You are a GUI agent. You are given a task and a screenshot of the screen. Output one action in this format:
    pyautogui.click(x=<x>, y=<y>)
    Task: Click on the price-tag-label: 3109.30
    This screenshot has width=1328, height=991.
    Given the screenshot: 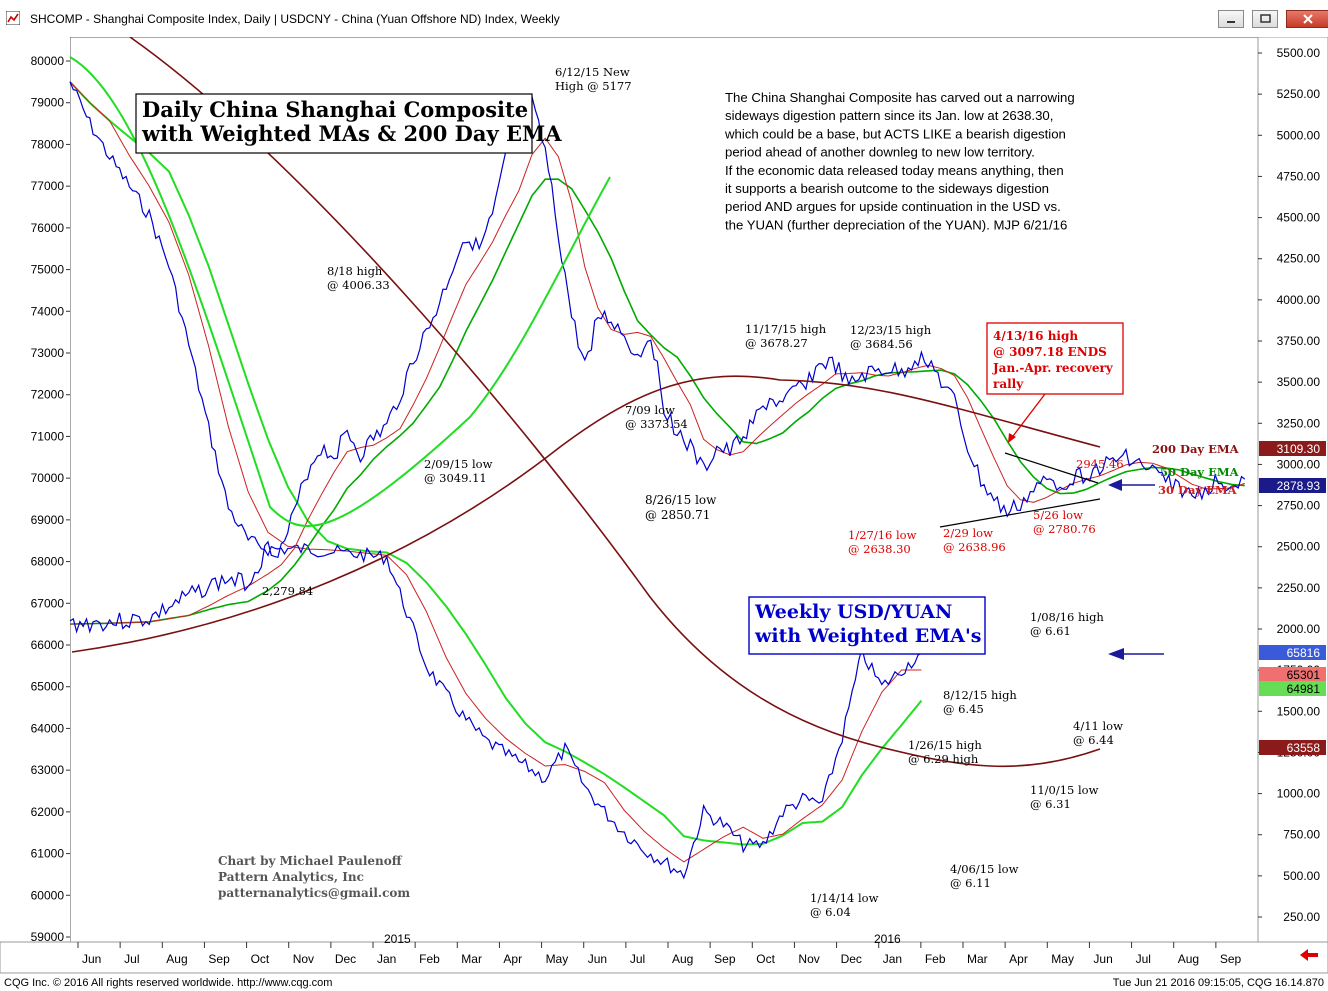 What is the action you would take?
    pyautogui.click(x=1299, y=449)
    